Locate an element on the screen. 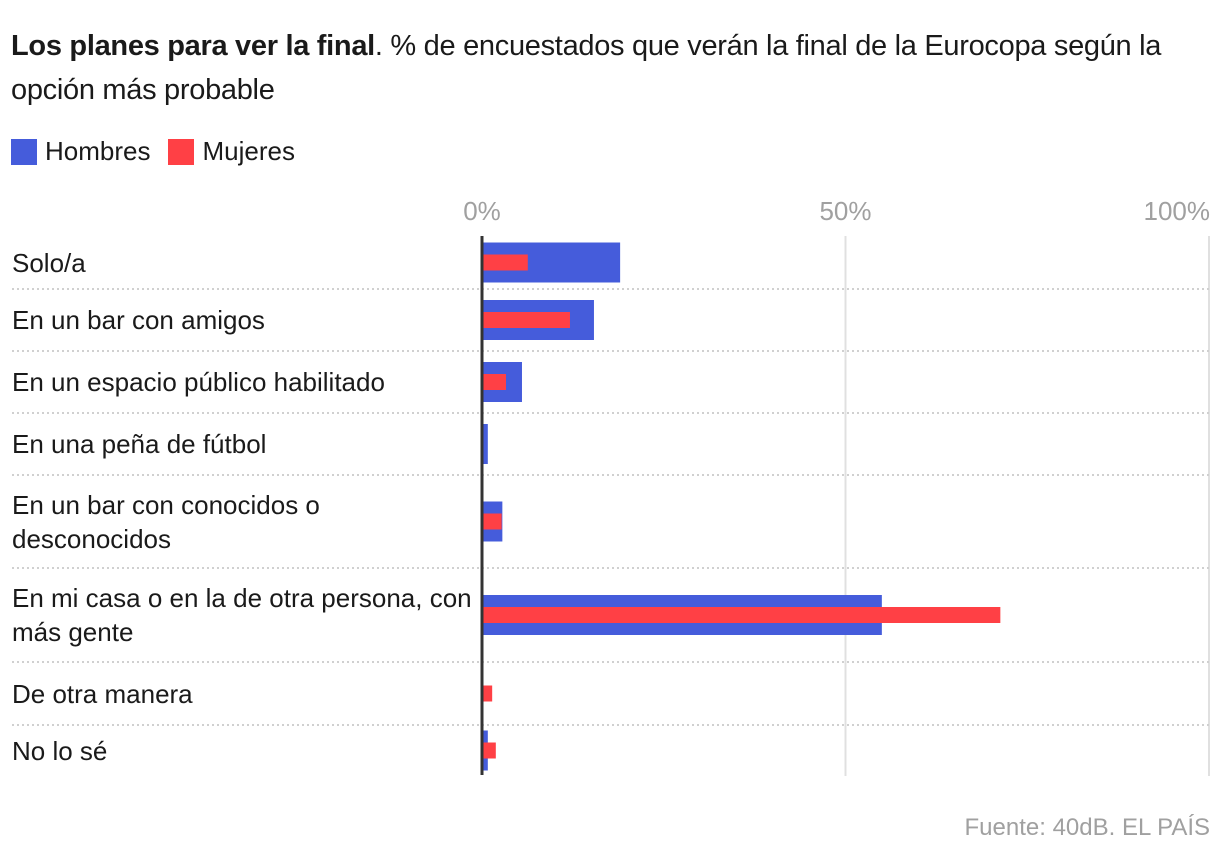  category-label: En una peña de fútbol is located at coordinates (139, 444).